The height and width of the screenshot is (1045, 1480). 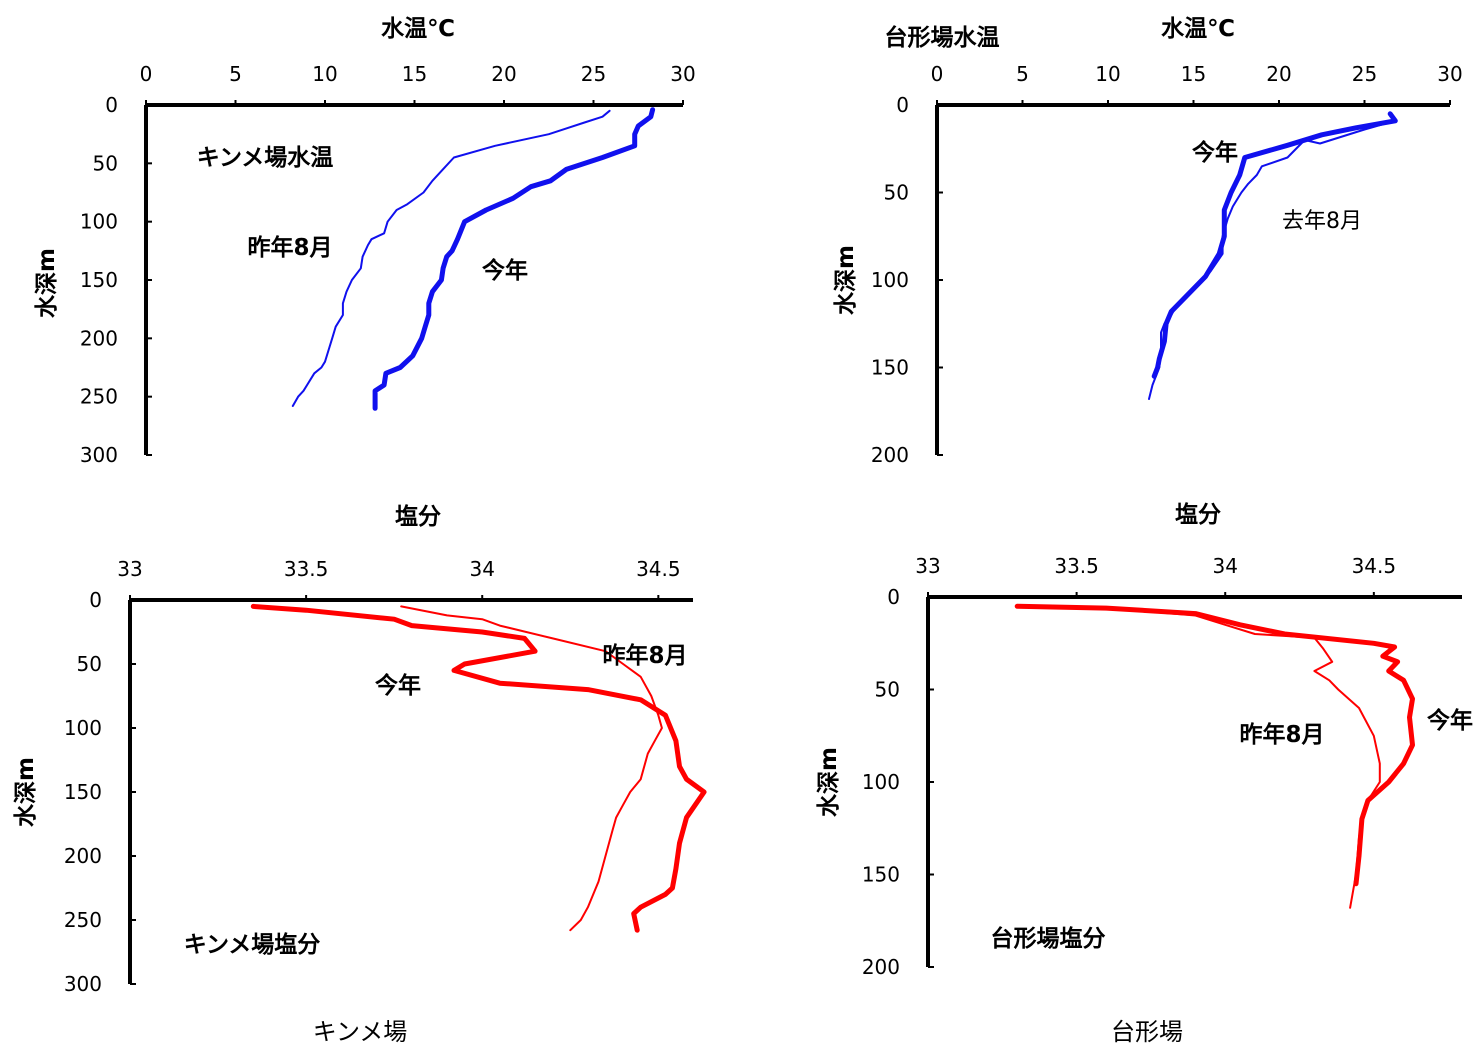 What do you see at coordinates (1322, 221) in the screenshot?
I see `series-label: 去年8月` at bounding box center [1322, 221].